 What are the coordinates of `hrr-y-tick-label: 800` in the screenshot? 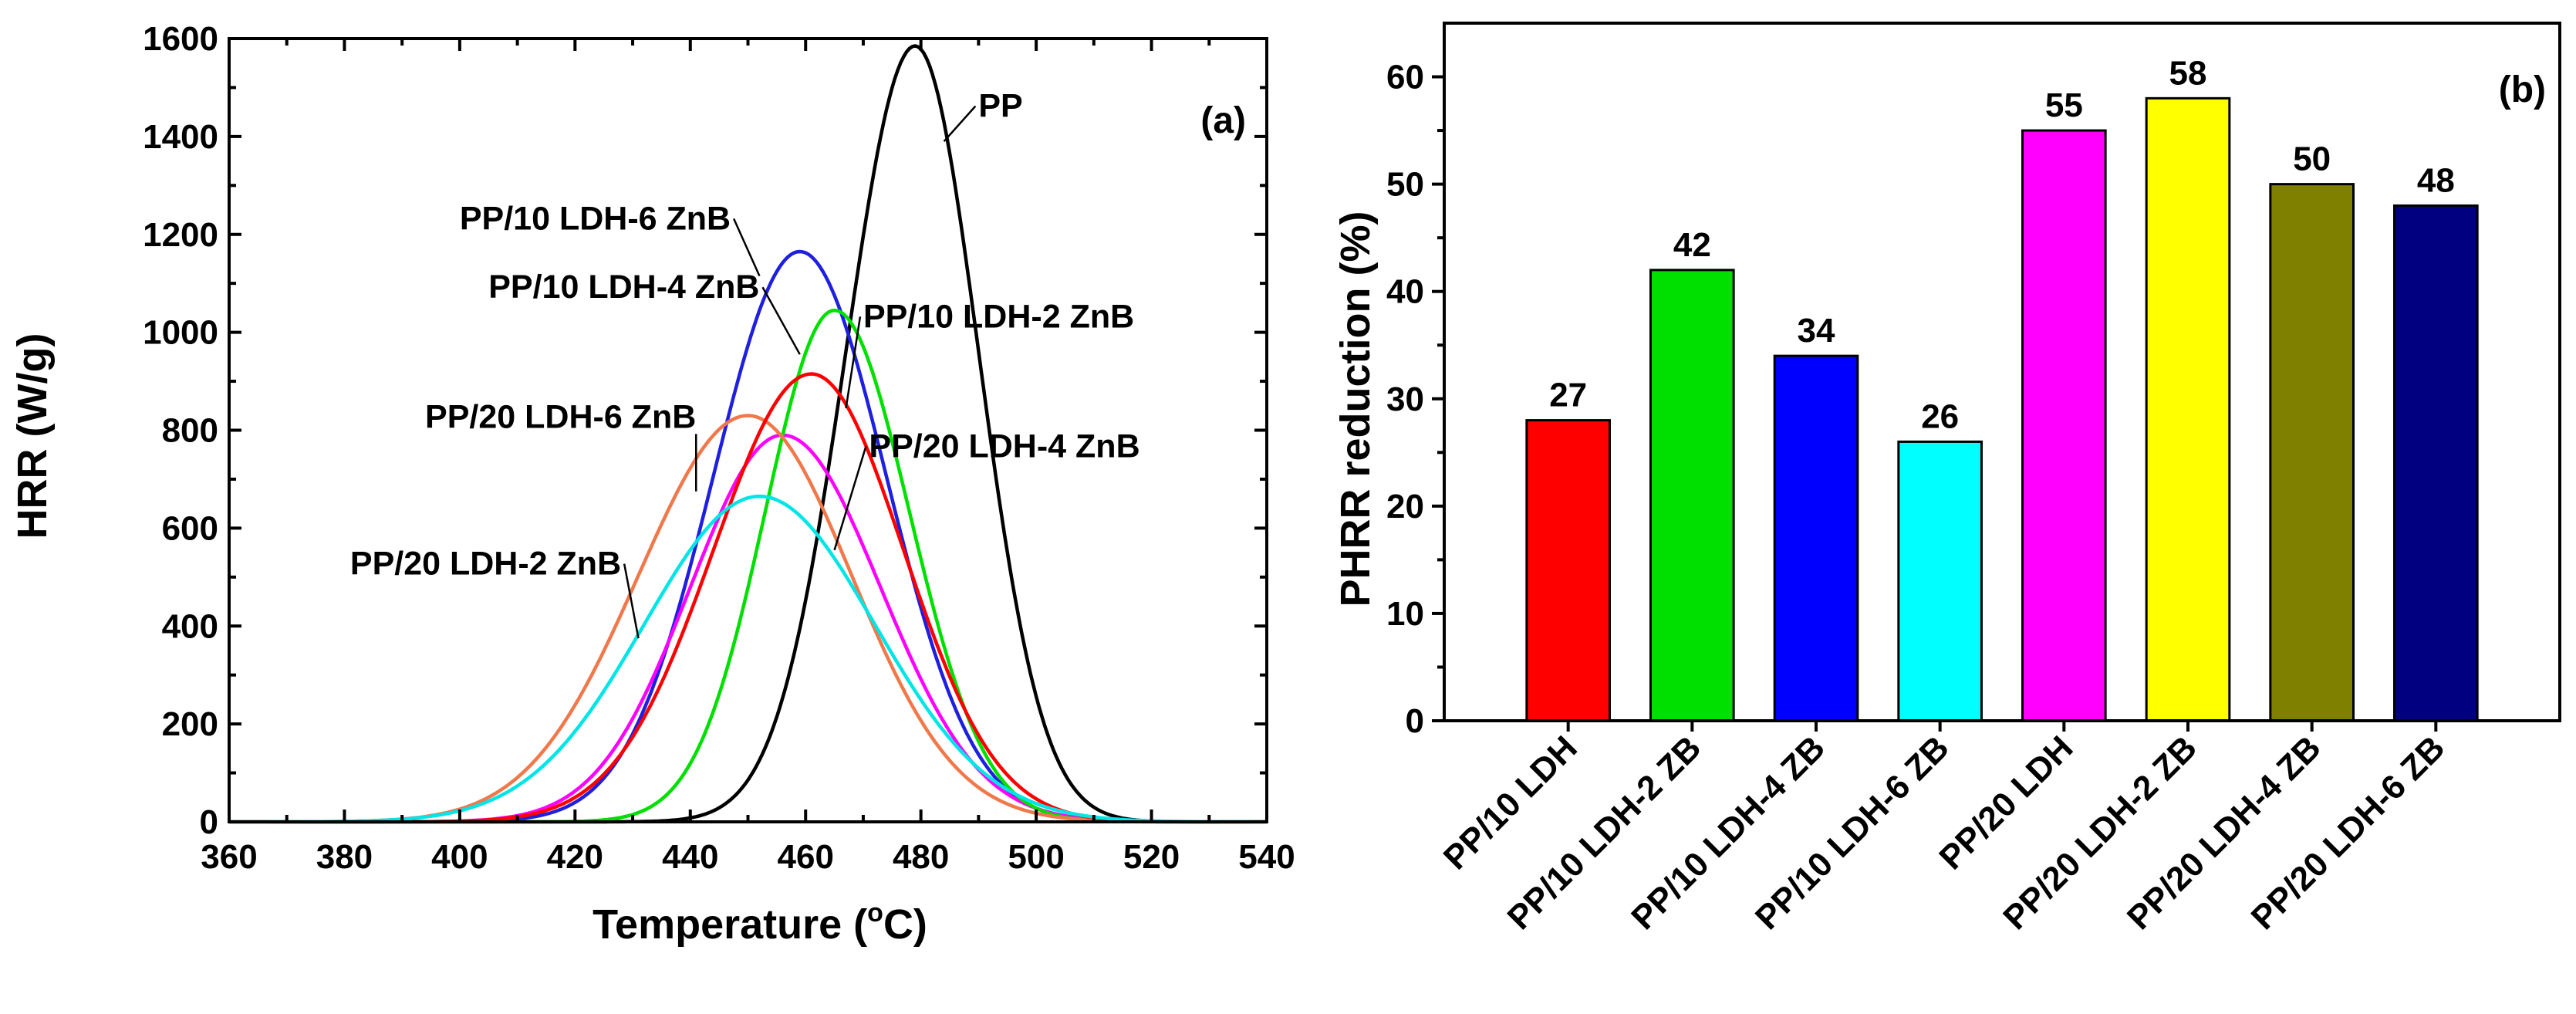 It's located at (190, 431).